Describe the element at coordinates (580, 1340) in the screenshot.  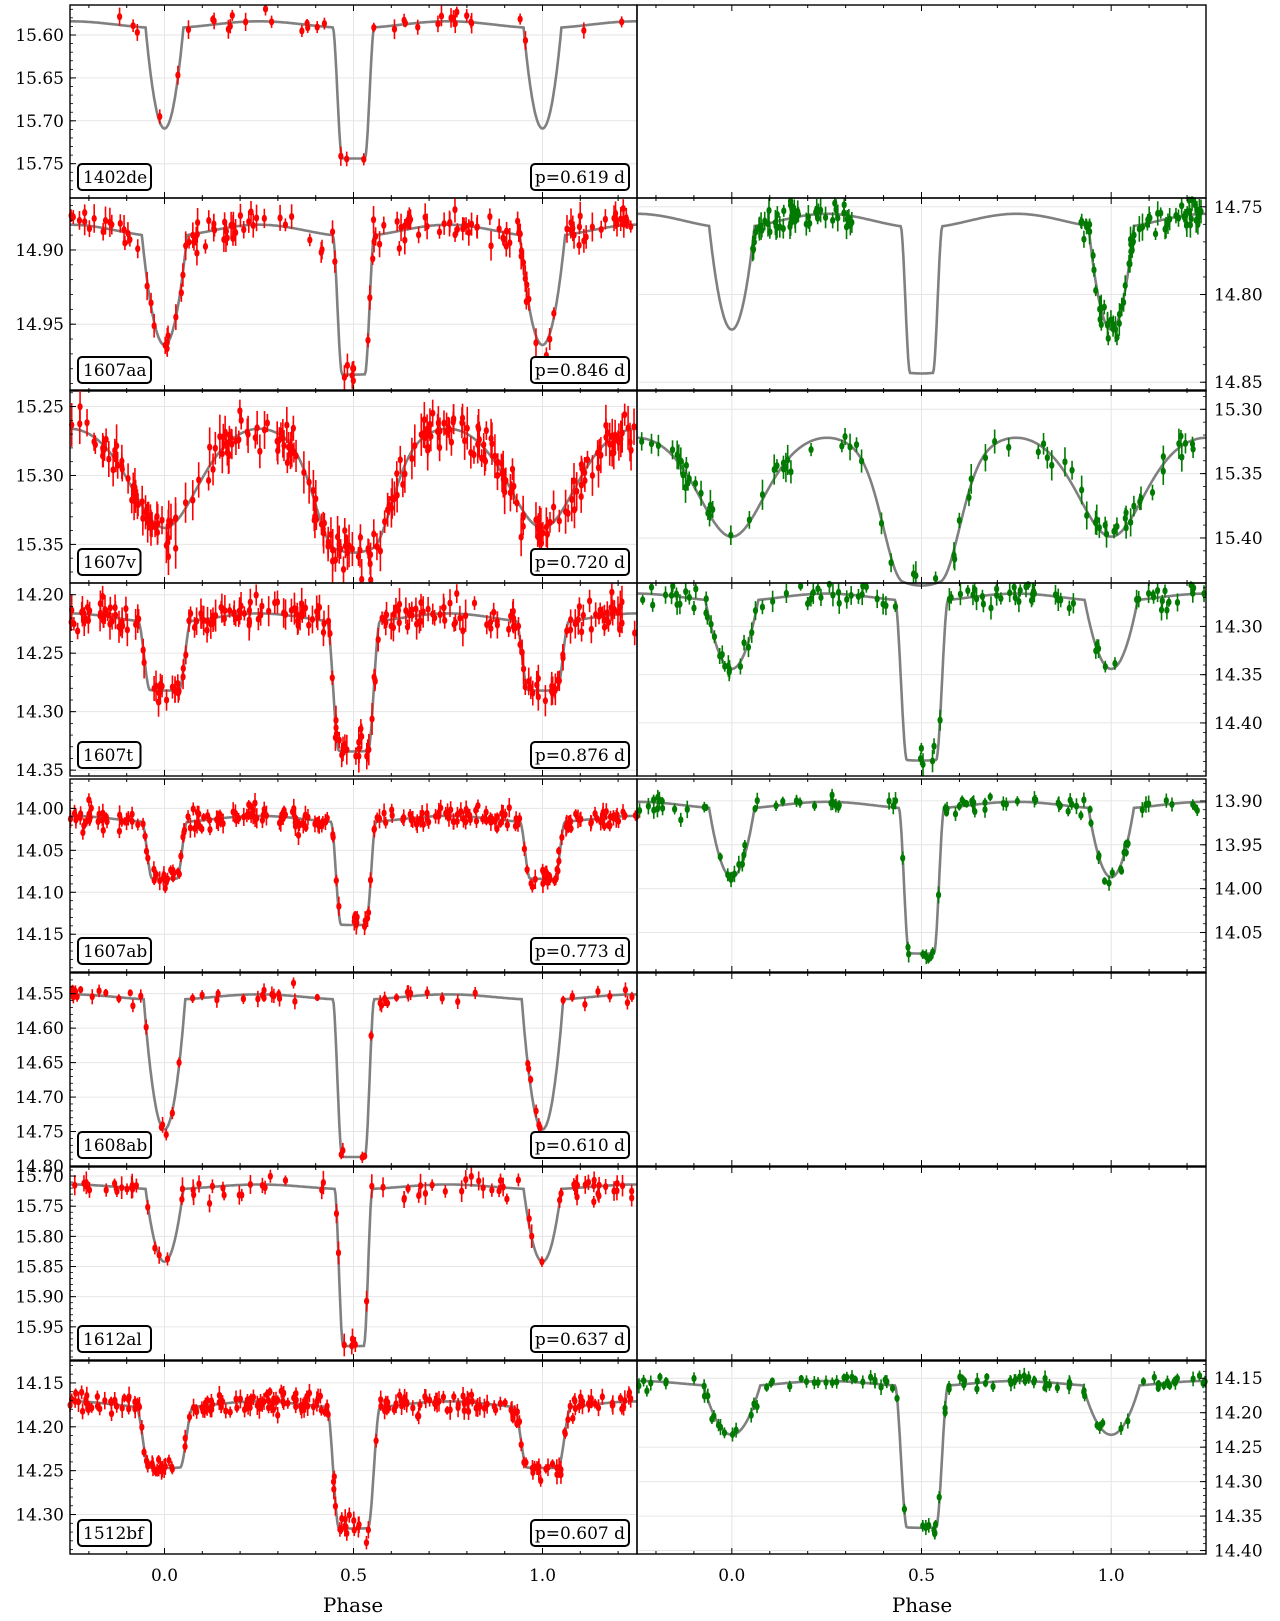
I see `period-label: p=0.637 d` at that location.